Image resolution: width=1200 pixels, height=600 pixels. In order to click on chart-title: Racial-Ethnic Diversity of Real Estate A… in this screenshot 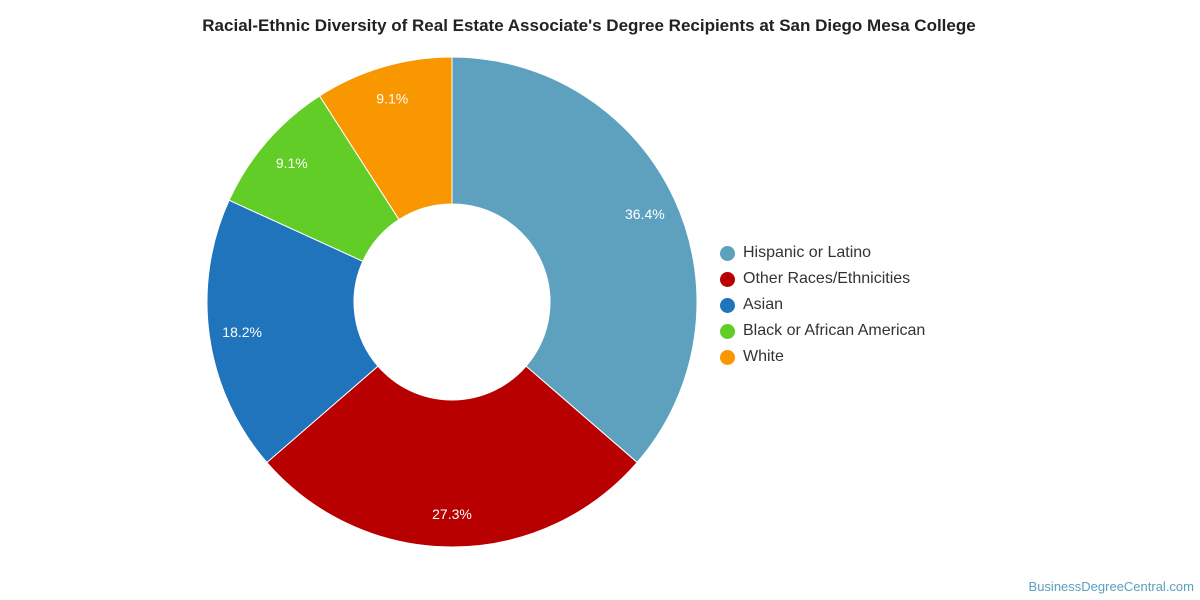, I will do `click(589, 25)`.